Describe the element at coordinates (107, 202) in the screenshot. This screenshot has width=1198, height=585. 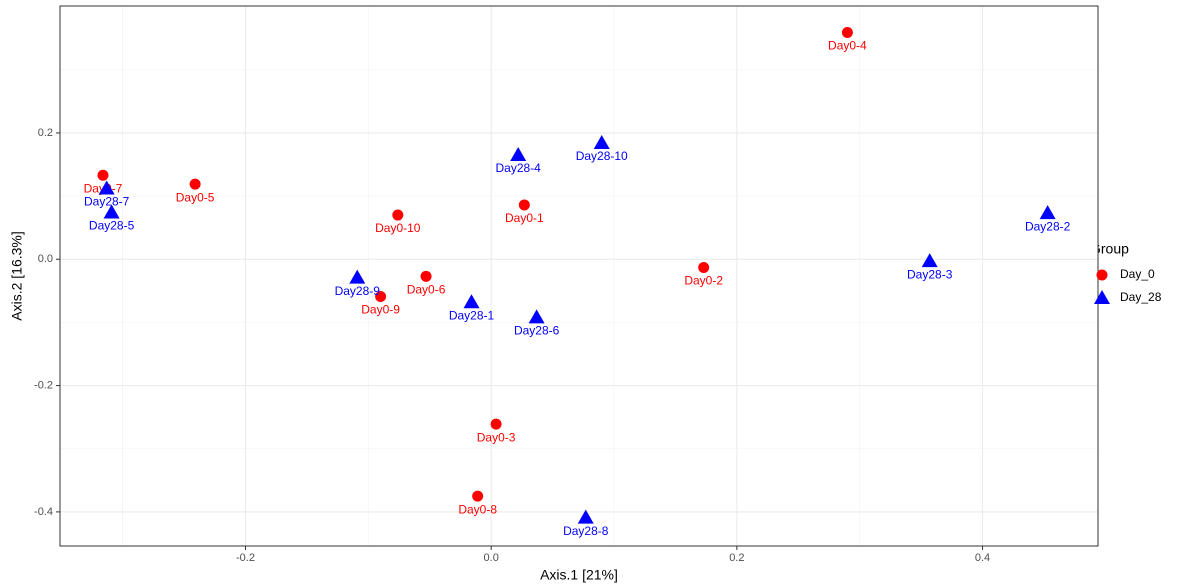
I see `point-label: Day28-7` at that location.